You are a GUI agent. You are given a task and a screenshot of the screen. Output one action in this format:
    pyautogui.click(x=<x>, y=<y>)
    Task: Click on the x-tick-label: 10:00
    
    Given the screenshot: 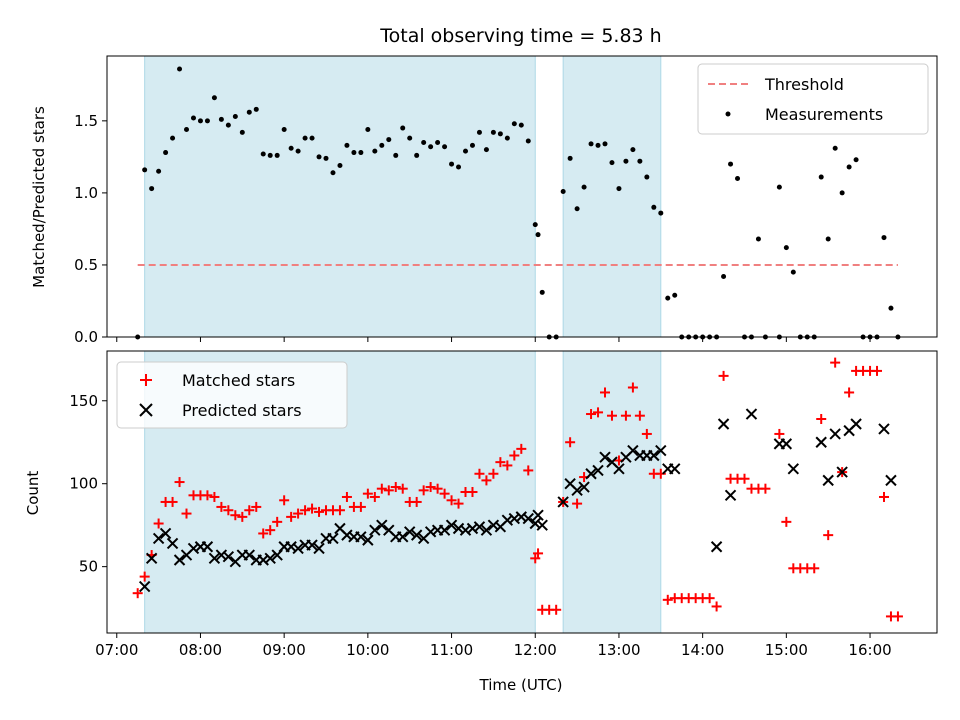 What is the action you would take?
    pyautogui.click(x=367, y=650)
    